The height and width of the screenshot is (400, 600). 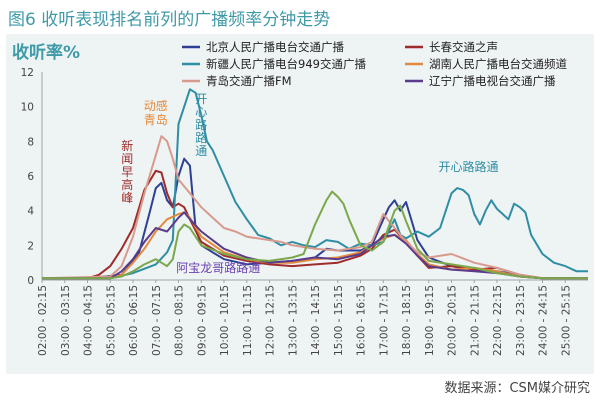 I want to click on x-tick-label: 16:00 - 16:15, so click(x=362, y=320).